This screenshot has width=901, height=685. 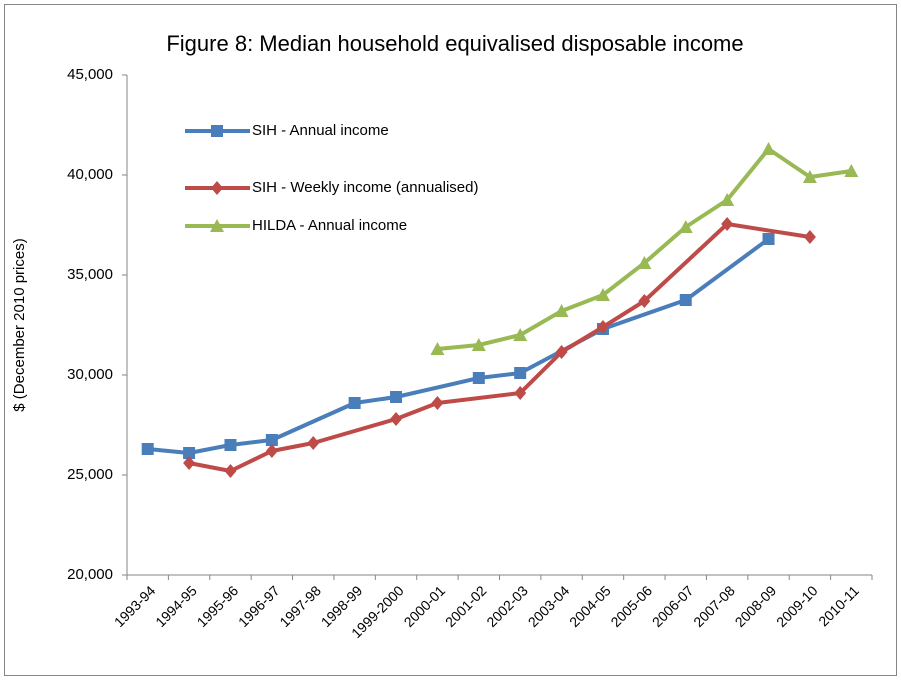 I want to click on y-tick-label: 25,000, so click(x=90, y=474).